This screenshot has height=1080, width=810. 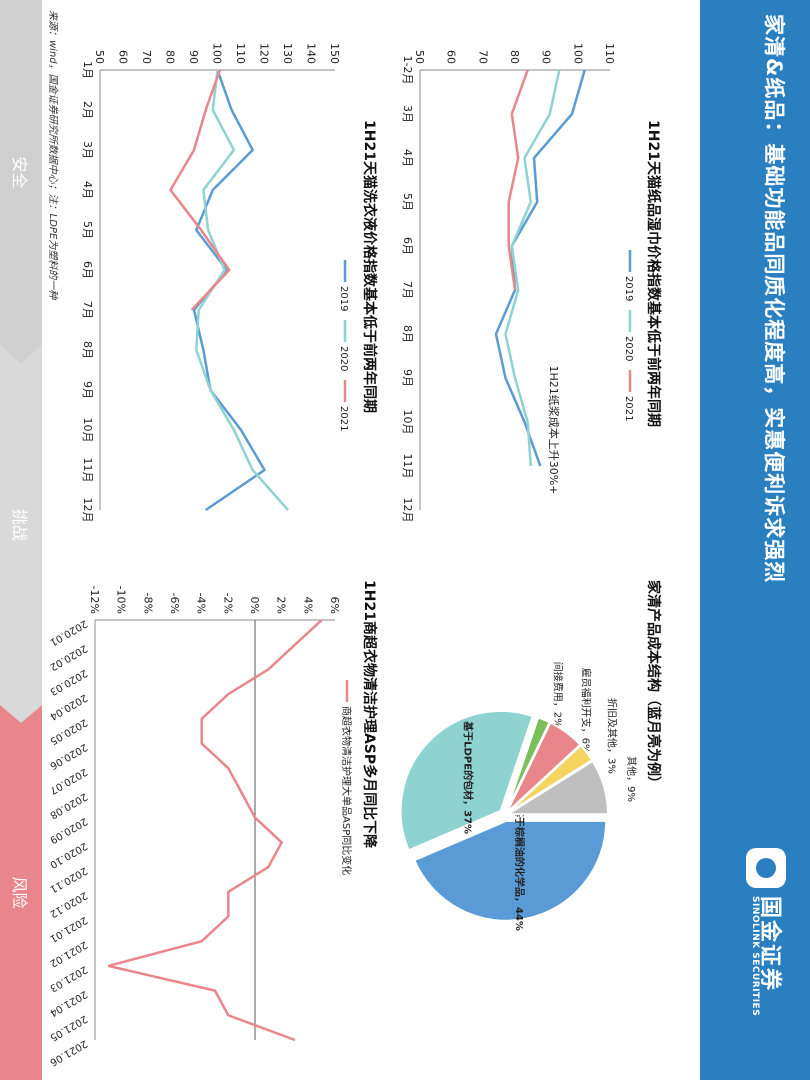 I want to click on pie-label: 基于棕榈油的化学品，44%, so click(x=519, y=868).